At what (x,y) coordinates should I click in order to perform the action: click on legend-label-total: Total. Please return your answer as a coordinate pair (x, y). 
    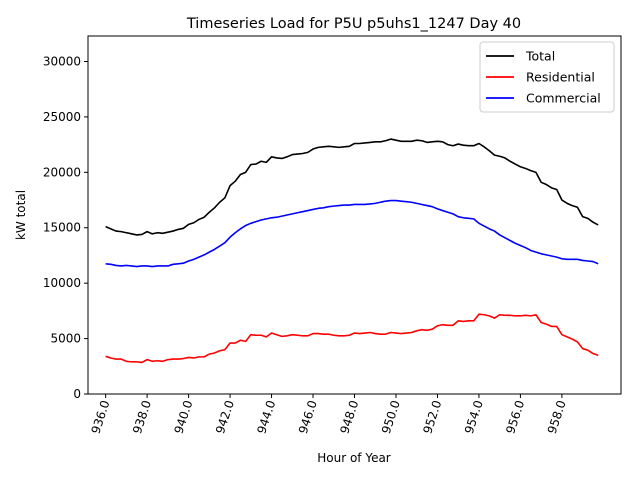
    Looking at the image, I should click on (540, 56).